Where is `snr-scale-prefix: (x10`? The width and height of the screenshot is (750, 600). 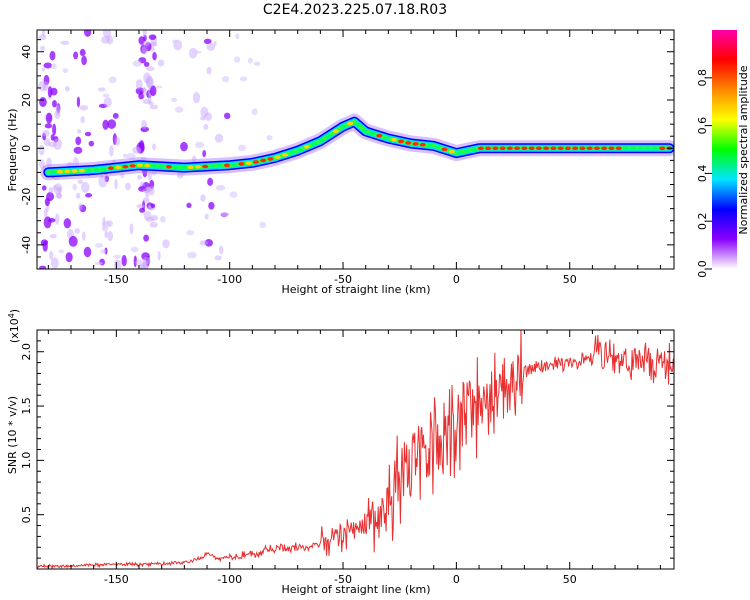
snr-scale-prefix: (x10 is located at coordinates (14, 330).